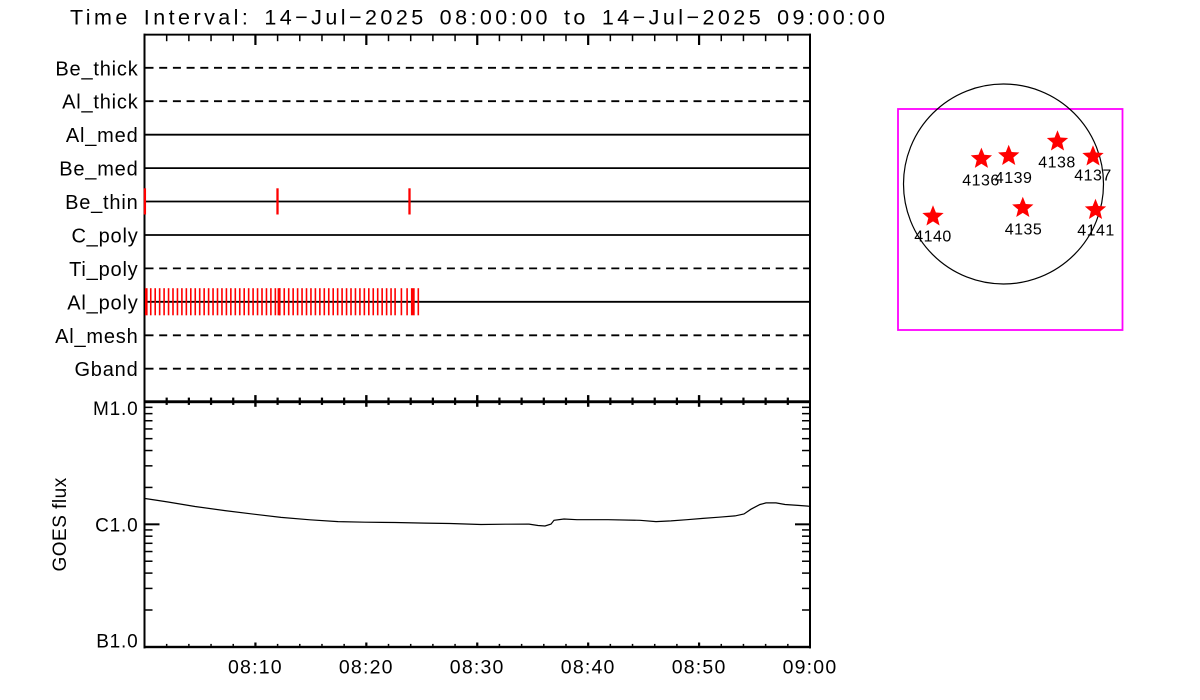 This screenshot has width=1200, height=700. What do you see at coordinates (60, 524) in the screenshot?
I see `svg-text: GOES flux` at bounding box center [60, 524].